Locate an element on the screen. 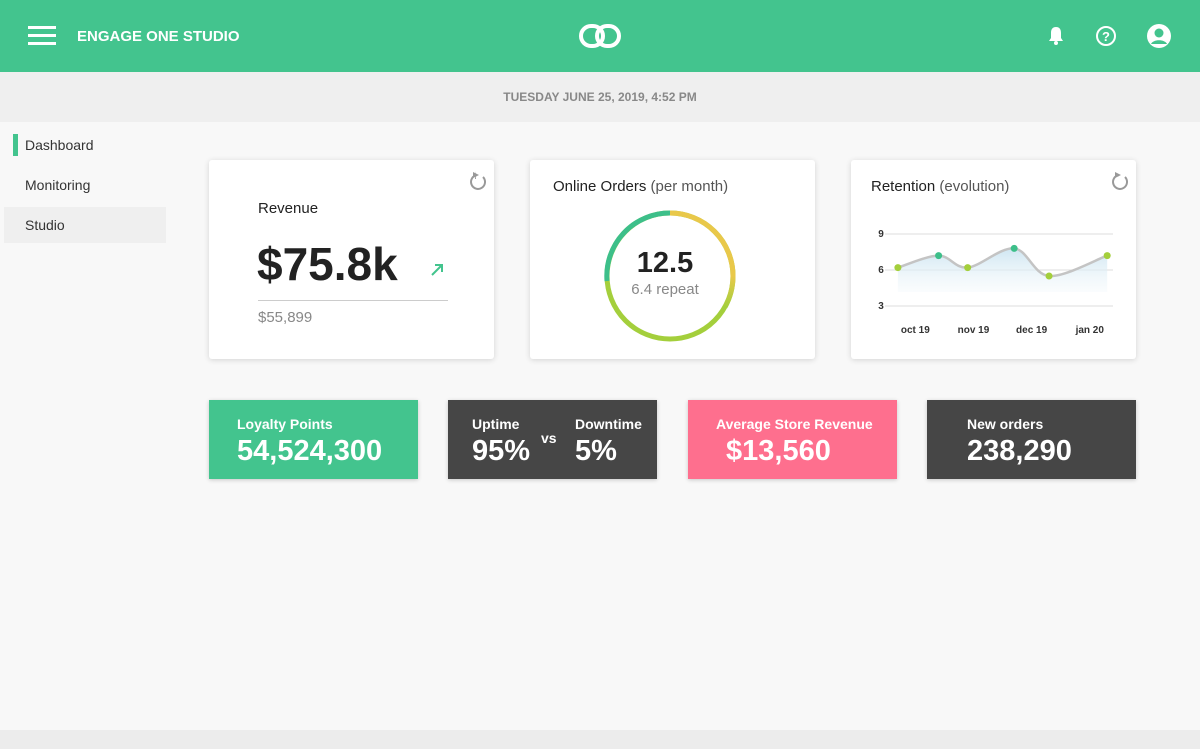  orders-note: 6.4 repeat is located at coordinates (665, 289).